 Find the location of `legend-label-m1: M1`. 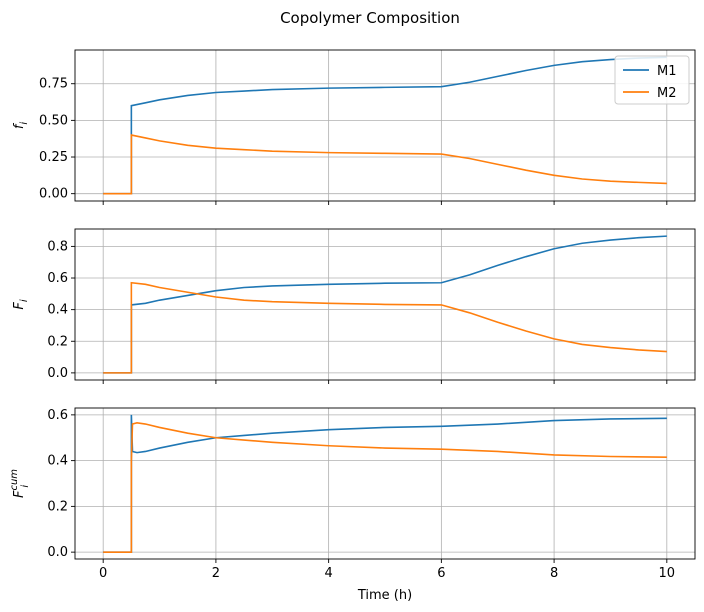

legend-label-m1: M1 is located at coordinates (667, 71).